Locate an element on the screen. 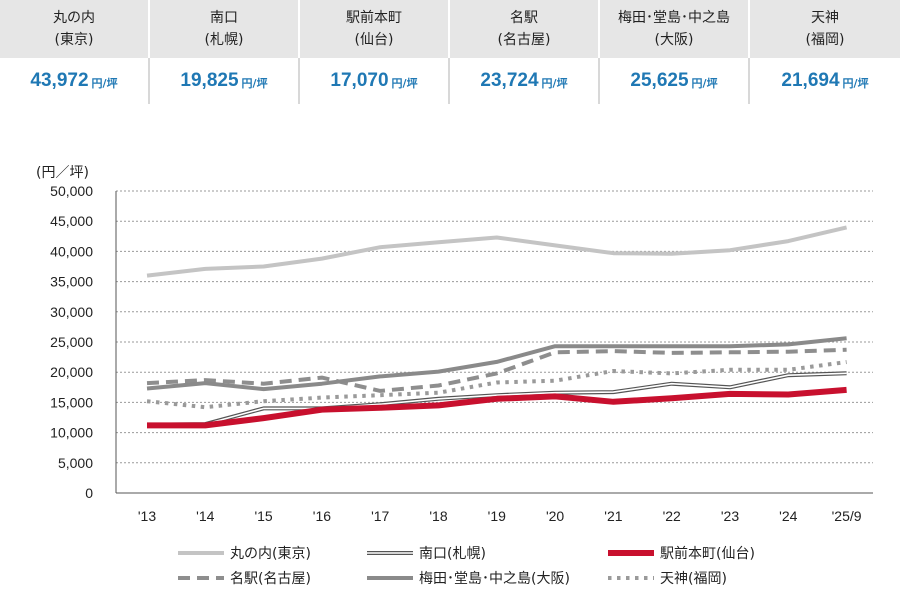 This screenshot has height=590, width=900. area-name: 南口 is located at coordinates (224, 18).